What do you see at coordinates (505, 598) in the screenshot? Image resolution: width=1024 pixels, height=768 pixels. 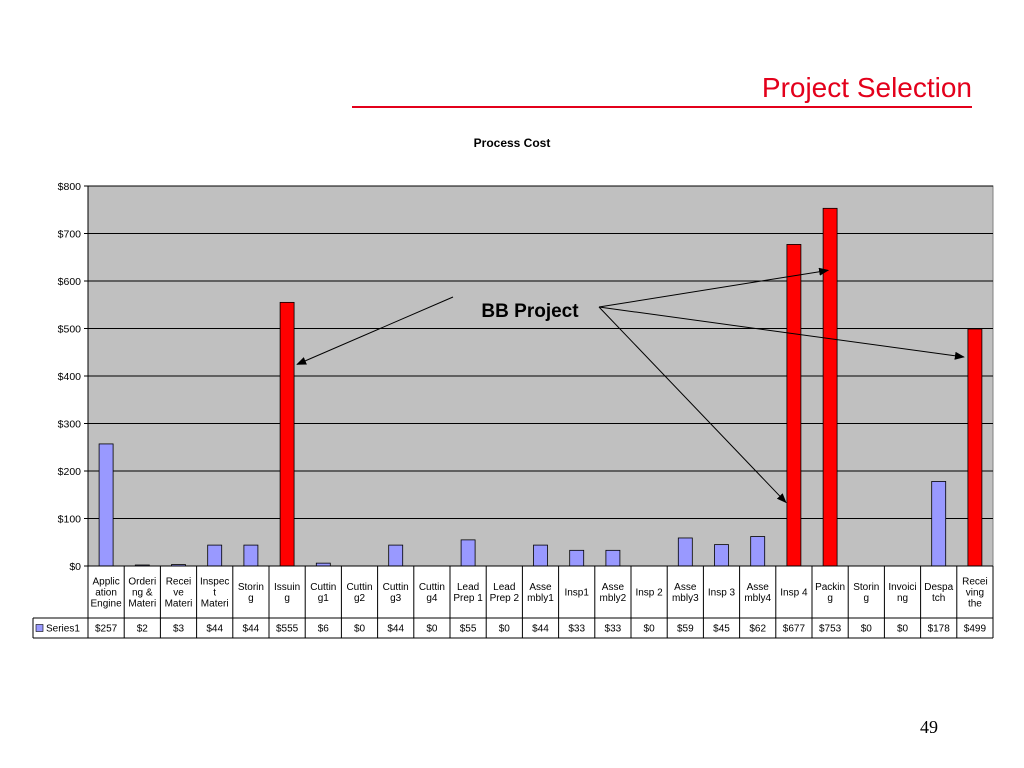 I see `category-label: Prep 2` at bounding box center [505, 598].